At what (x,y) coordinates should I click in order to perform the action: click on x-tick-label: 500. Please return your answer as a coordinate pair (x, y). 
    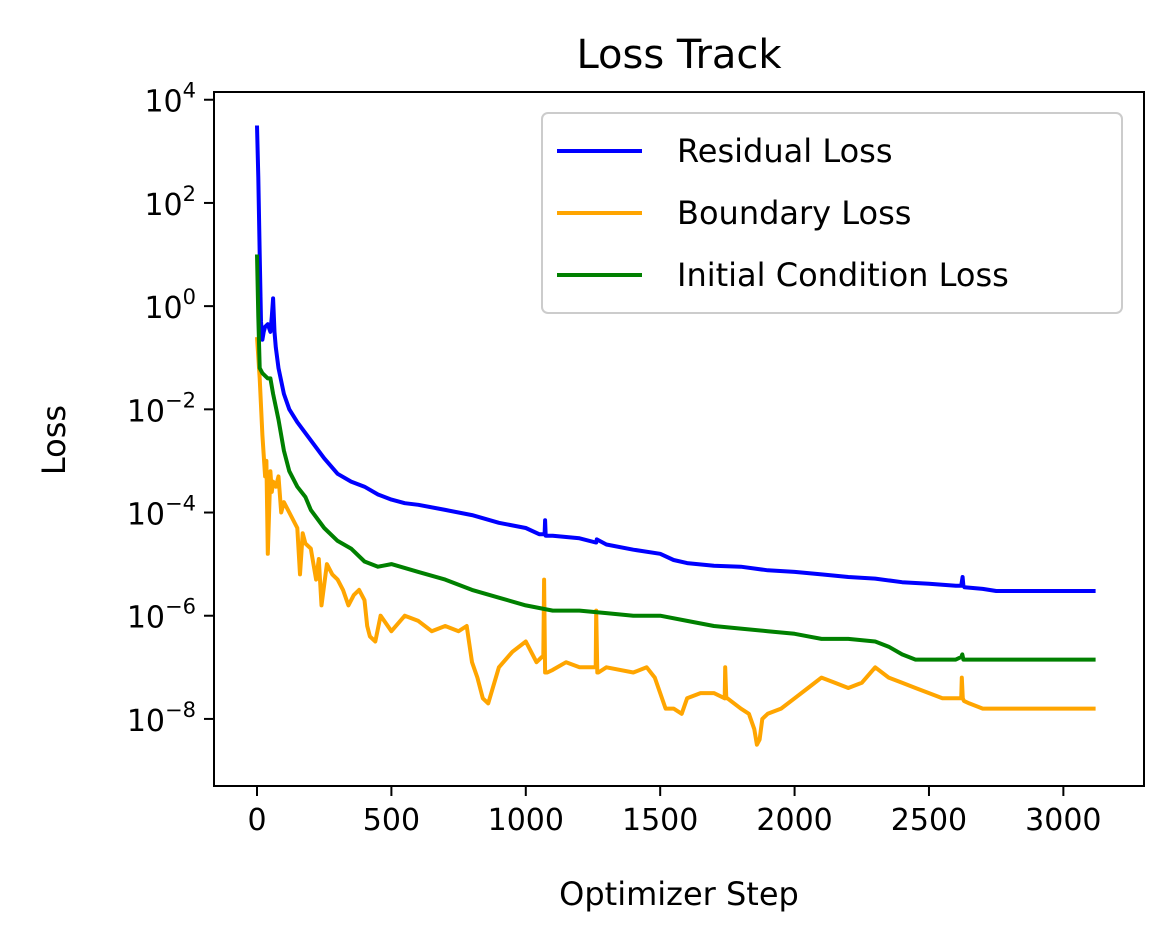
    Looking at the image, I should click on (391, 820).